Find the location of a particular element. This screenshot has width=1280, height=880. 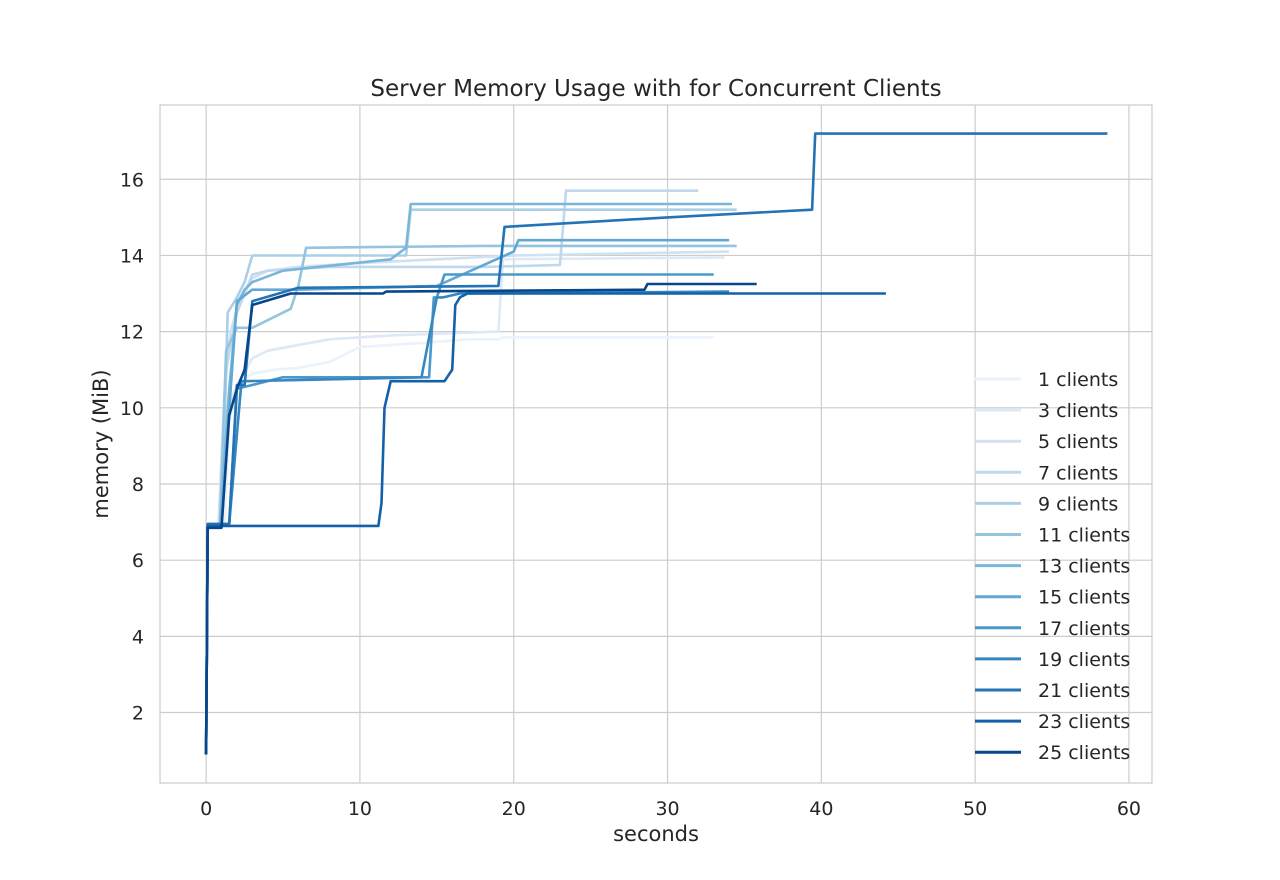

legend-label: 15 clients is located at coordinates (1084, 598).